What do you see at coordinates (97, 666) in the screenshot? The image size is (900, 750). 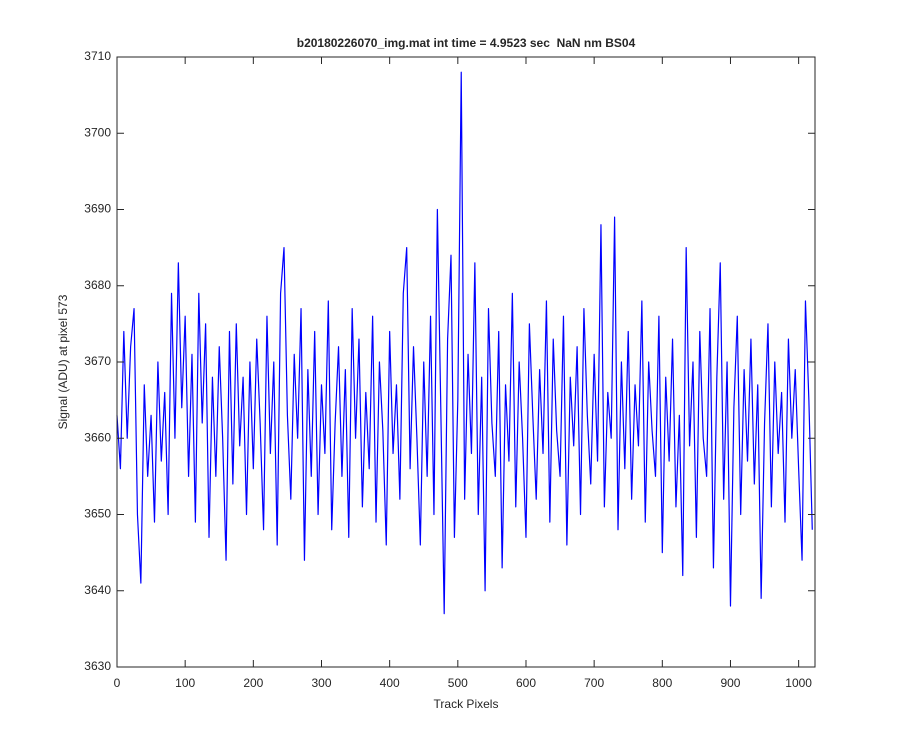 I see `y-tick-label: 3630` at bounding box center [97, 666].